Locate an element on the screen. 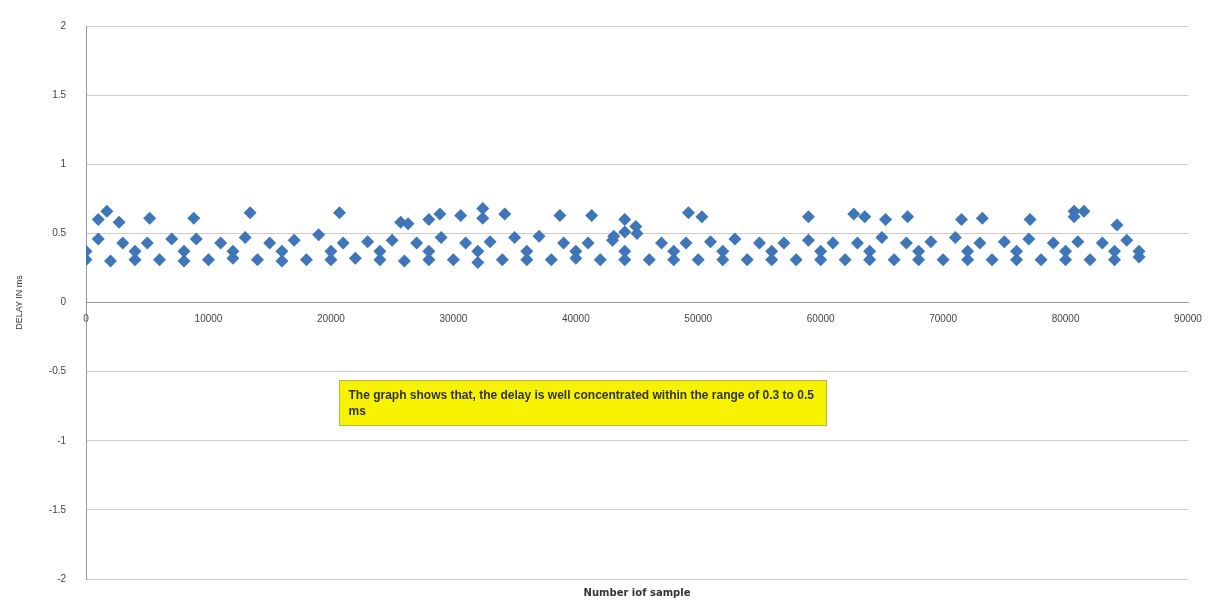  y-tick-label: 1.5 is located at coordinates (59, 94).